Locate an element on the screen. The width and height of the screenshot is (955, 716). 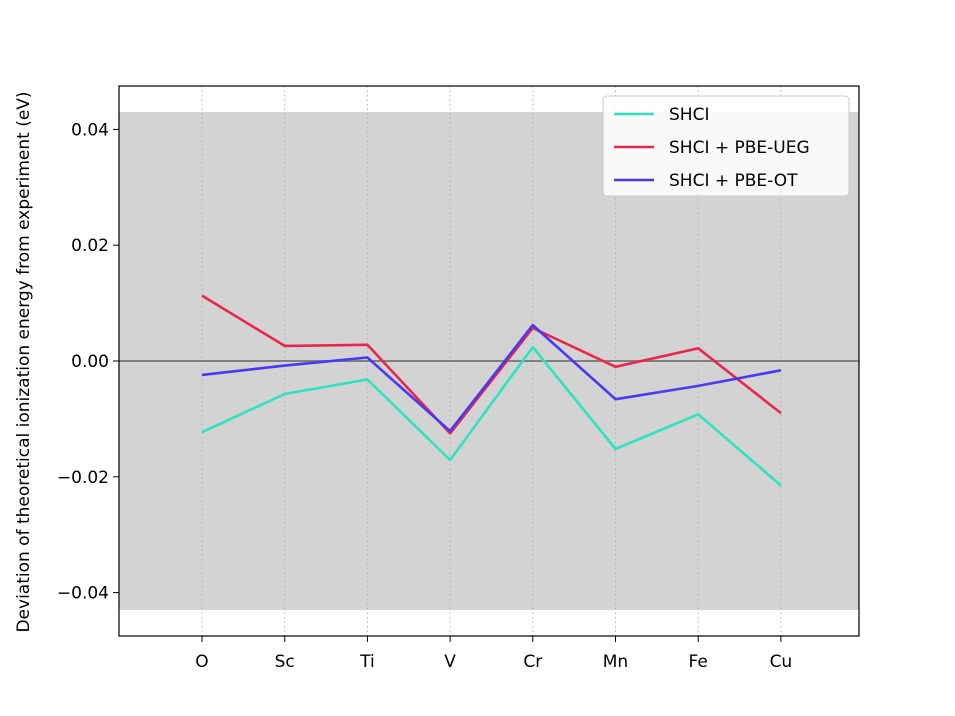
y-tick-label: −0.04 is located at coordinates (83, 594).